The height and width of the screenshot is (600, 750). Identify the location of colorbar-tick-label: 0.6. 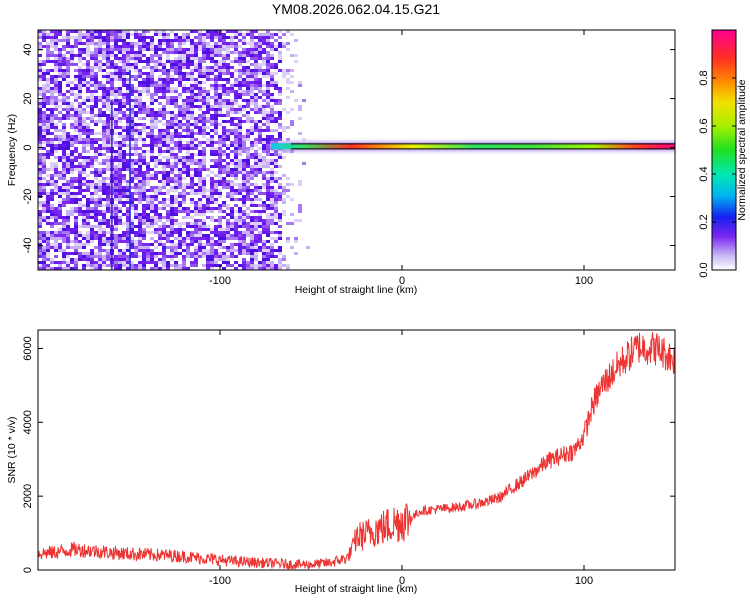
(704, 125).